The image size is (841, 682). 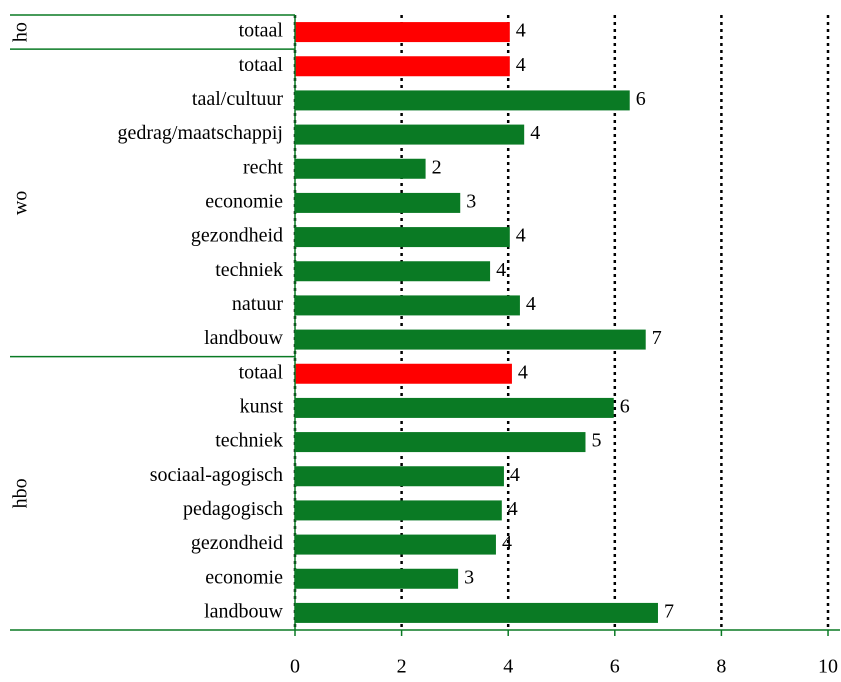 What do you see at coordinates (21, 32) in the screenshot?
I see `group-label: ho` at bounding box center [21, 32].